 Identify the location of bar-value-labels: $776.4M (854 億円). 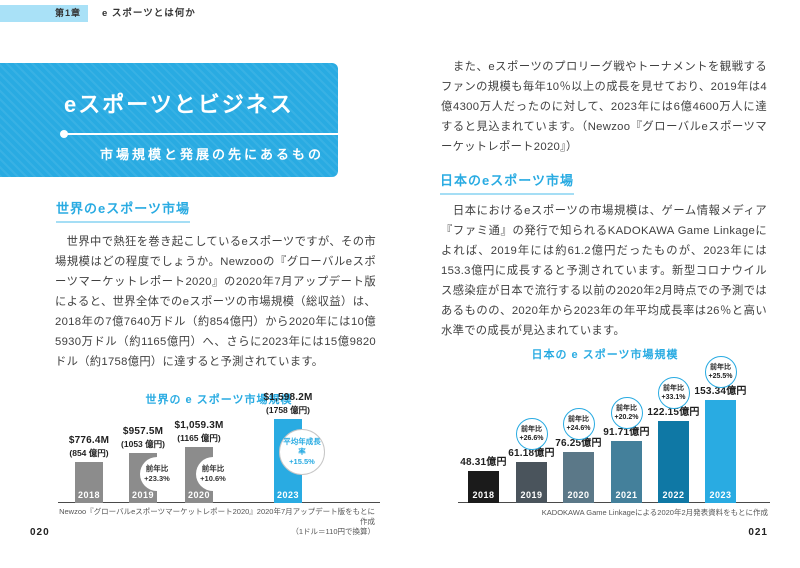
(89, 447).